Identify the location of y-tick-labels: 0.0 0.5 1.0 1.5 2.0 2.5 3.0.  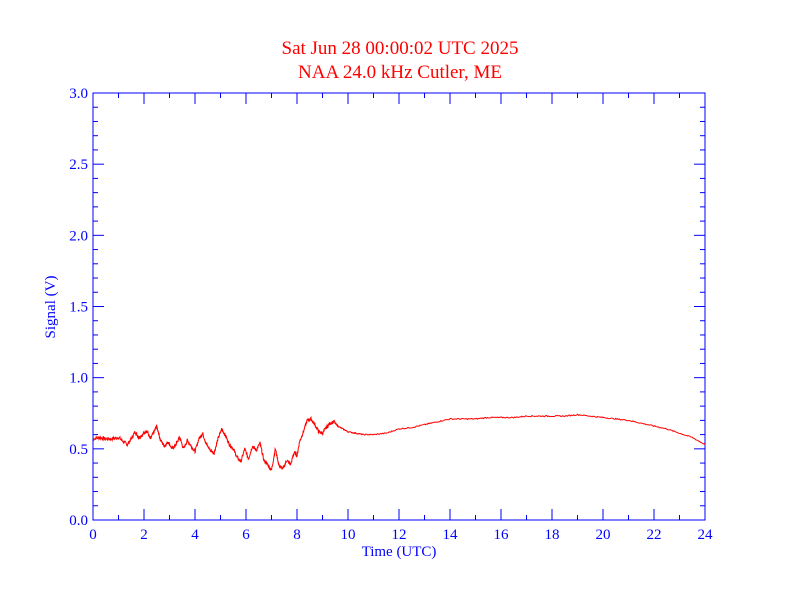
(78, 307).